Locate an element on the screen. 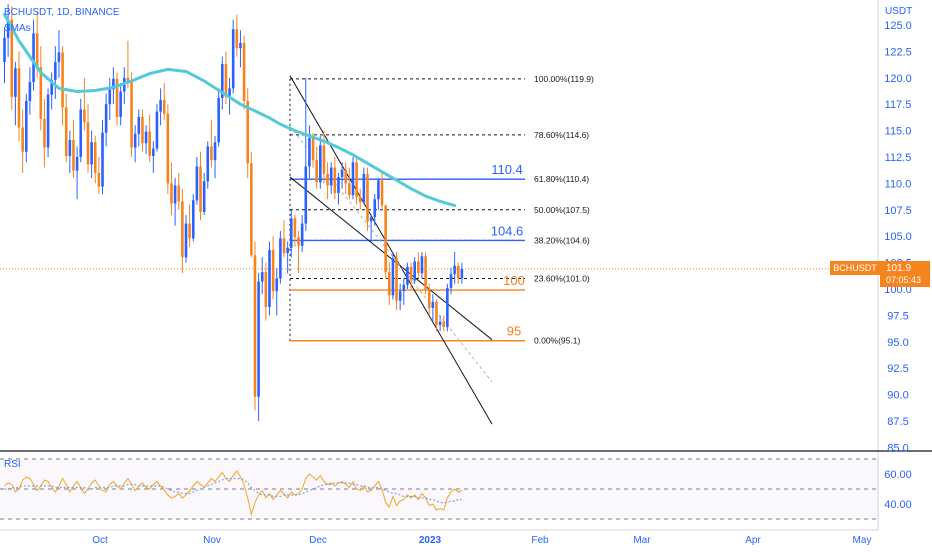 This screenshot has height=555, width=932. trend-channel is located at coordinates (391, 250).